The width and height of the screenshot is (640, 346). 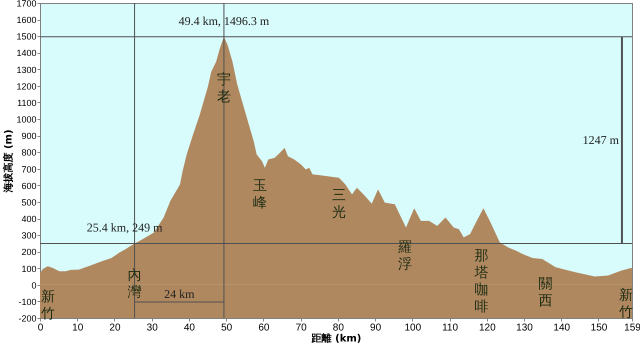 I want to click on annotation: 24 km, so click(x=180, y=294).